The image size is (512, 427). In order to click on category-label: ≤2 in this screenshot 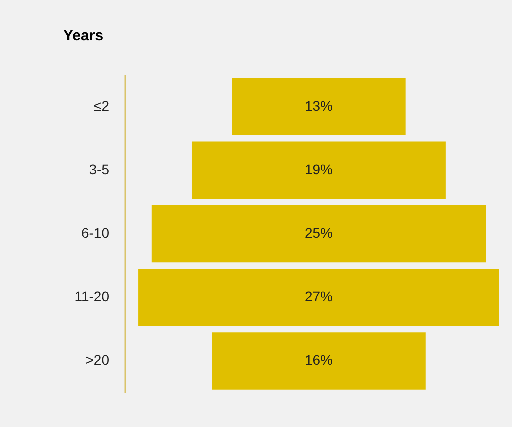, I will do `click(102, 106)`.